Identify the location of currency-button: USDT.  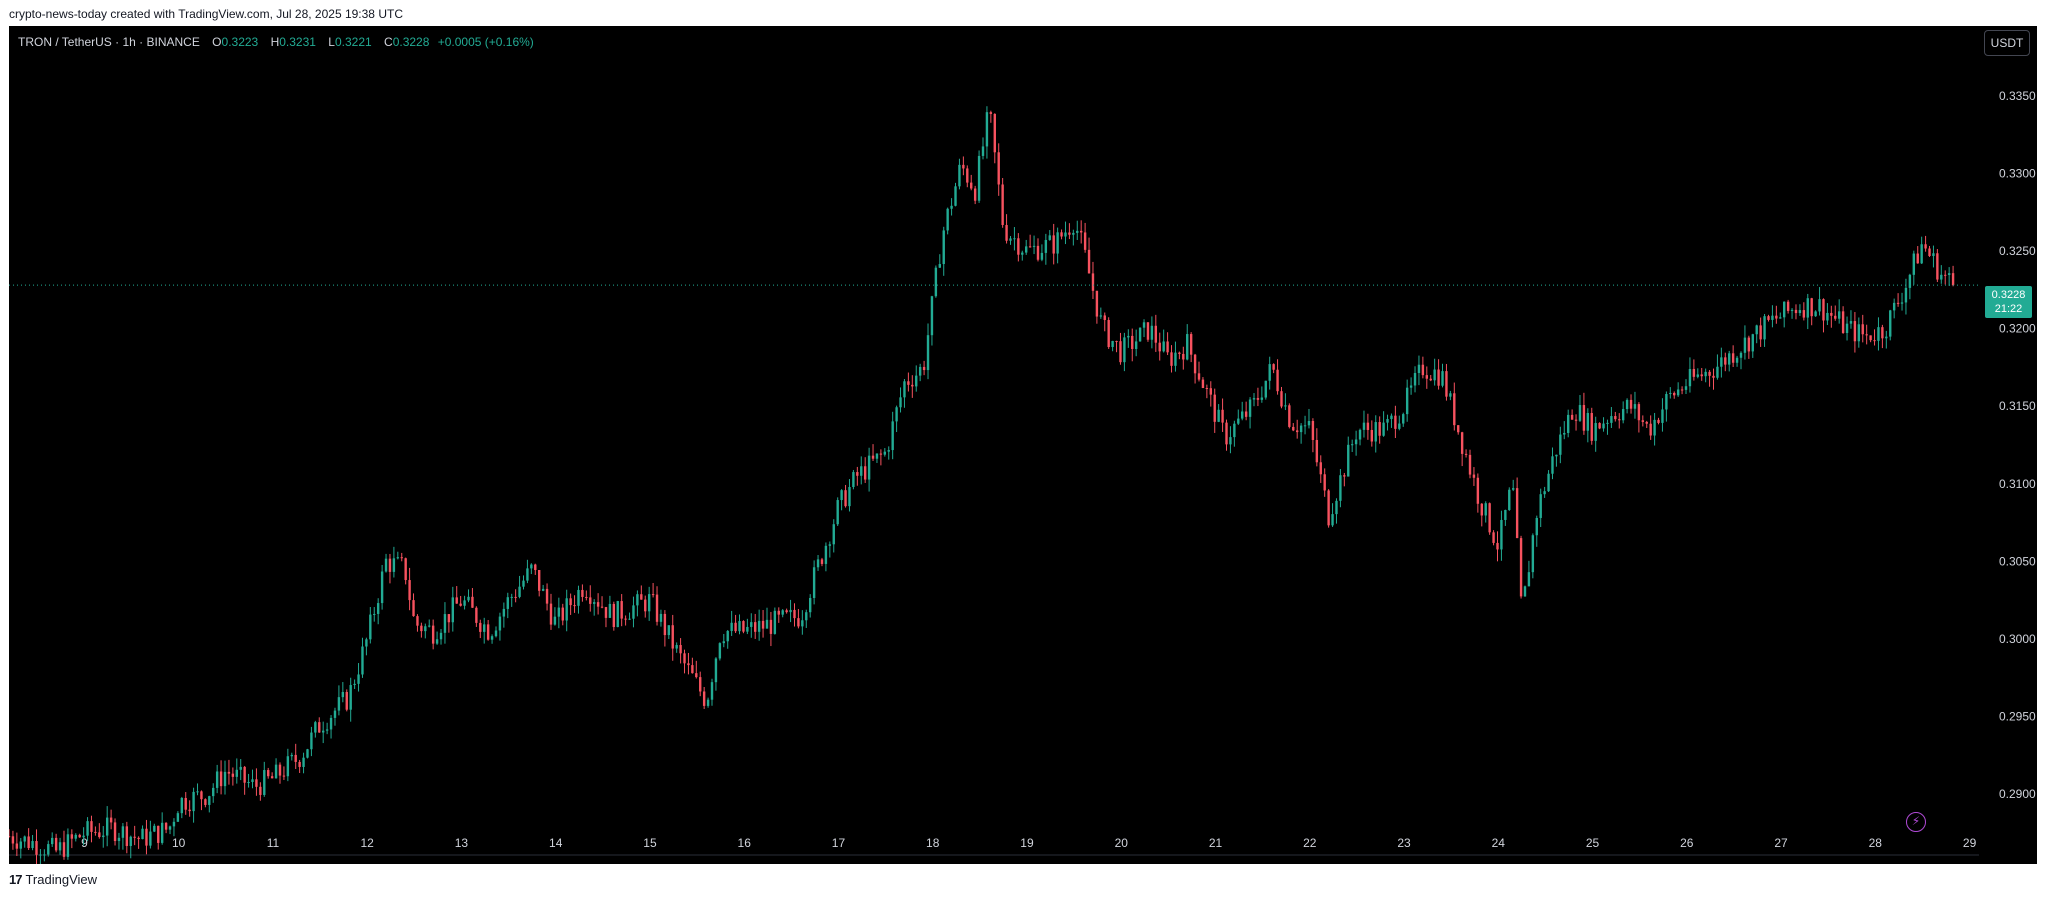
(2007, 43).